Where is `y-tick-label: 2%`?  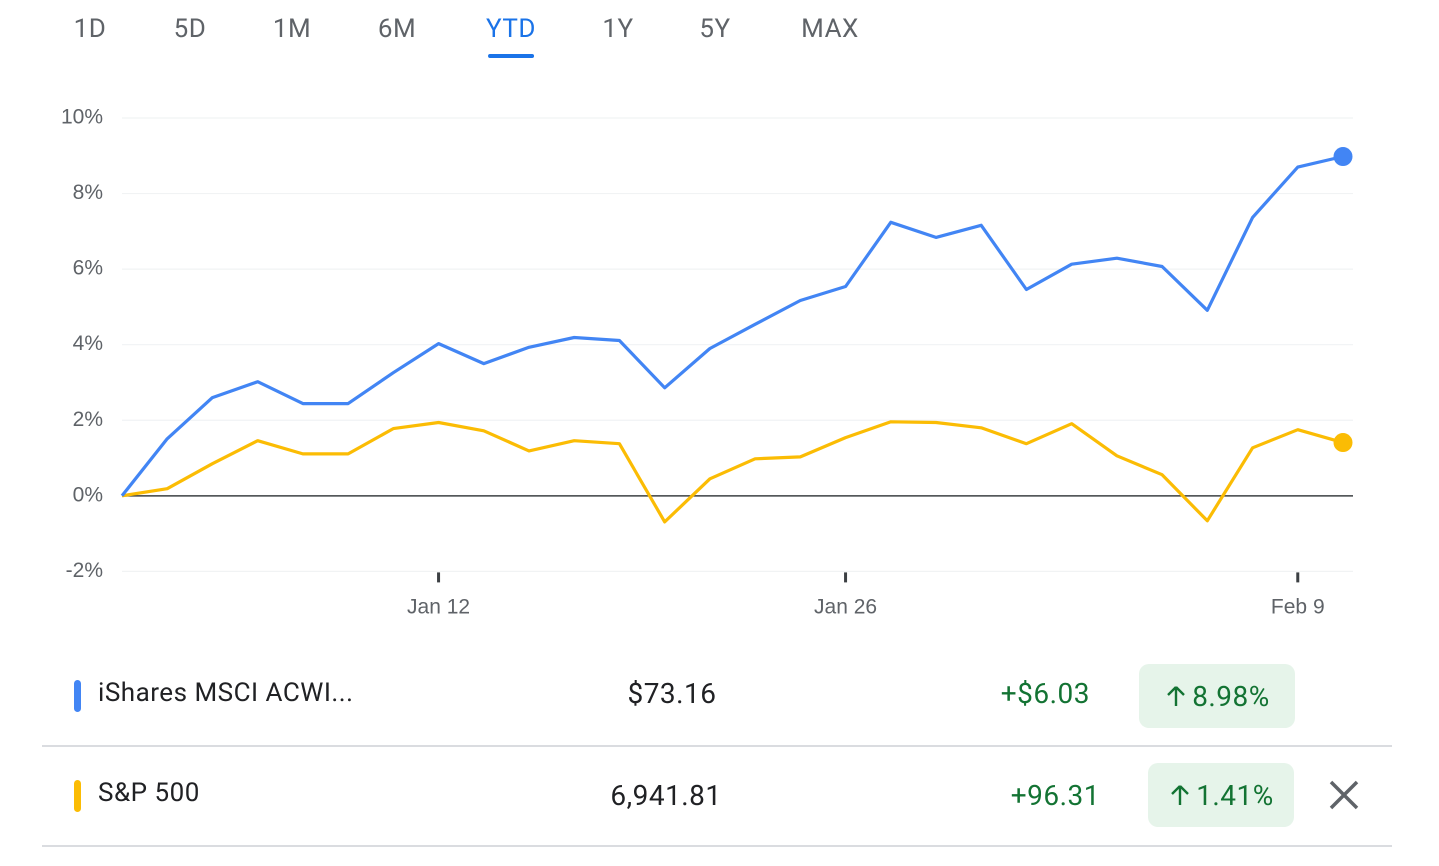 y-tick-label: 2% is located at coordinates (88, 419).